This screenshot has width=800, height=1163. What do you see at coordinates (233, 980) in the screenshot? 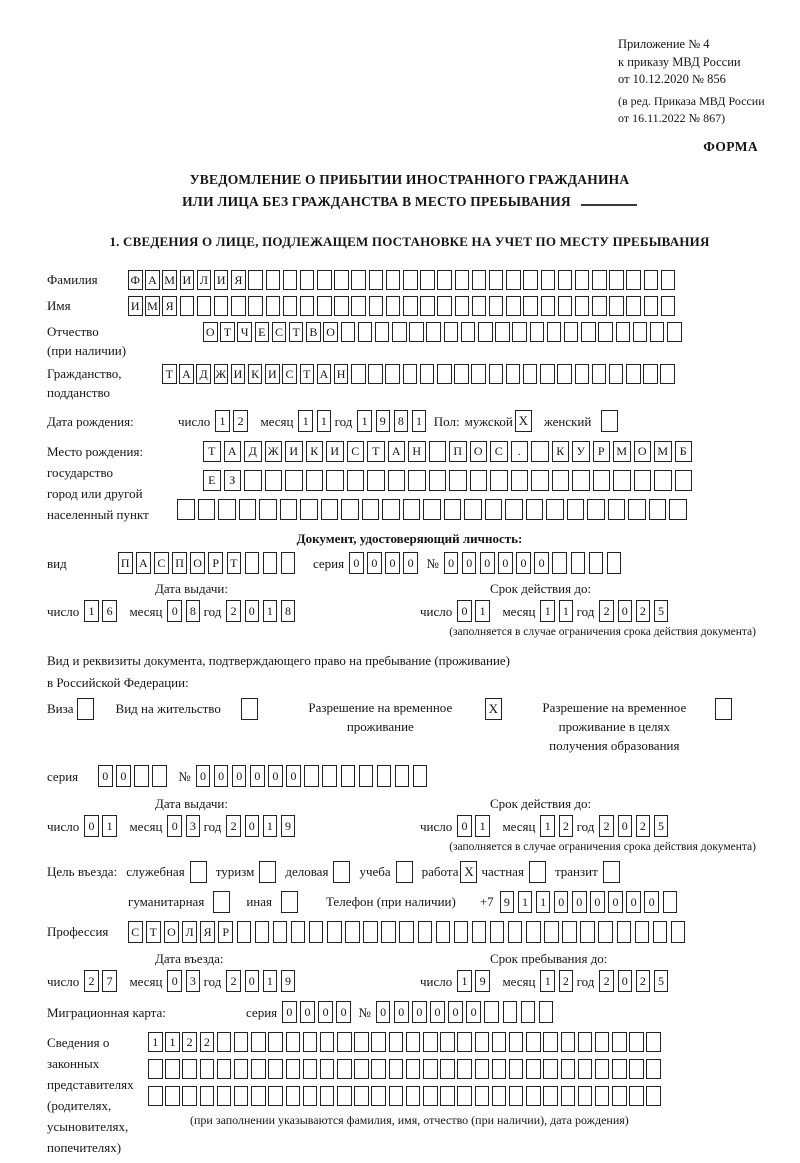
I see `char-box: 2` at bounding box center [233, 980].